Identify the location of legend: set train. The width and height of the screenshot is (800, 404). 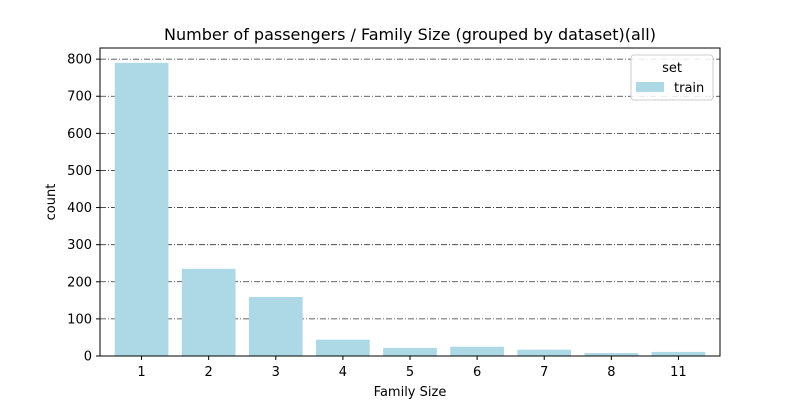
(672, 77).